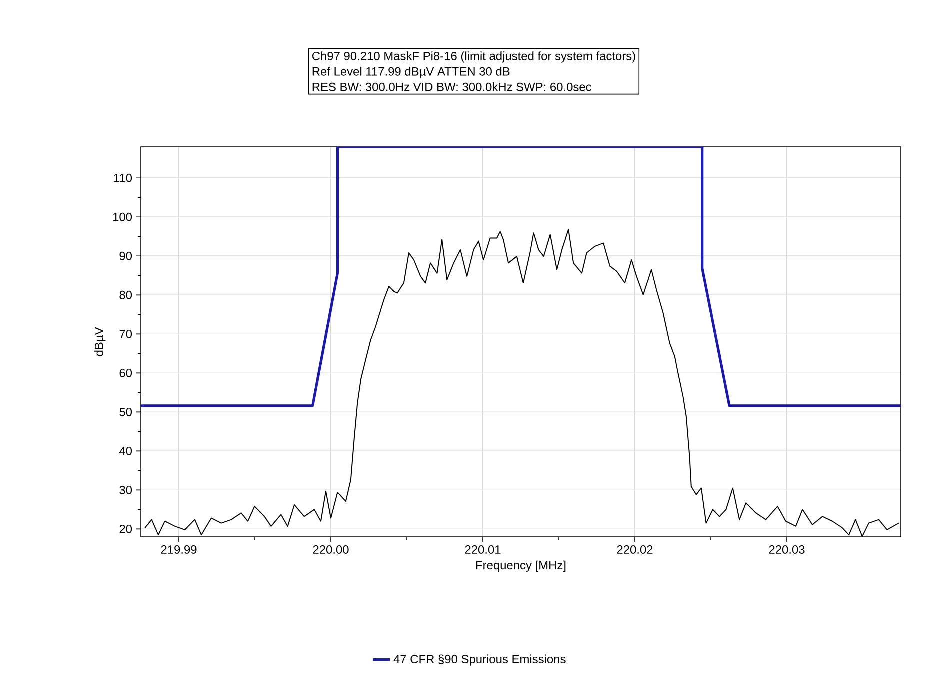 The height and width of the screenshot is (675, 944). What do you see at coordinates (126, 490) in the screenshot?
I see `y-tick-label: 30` at bounding box center [126, 490].